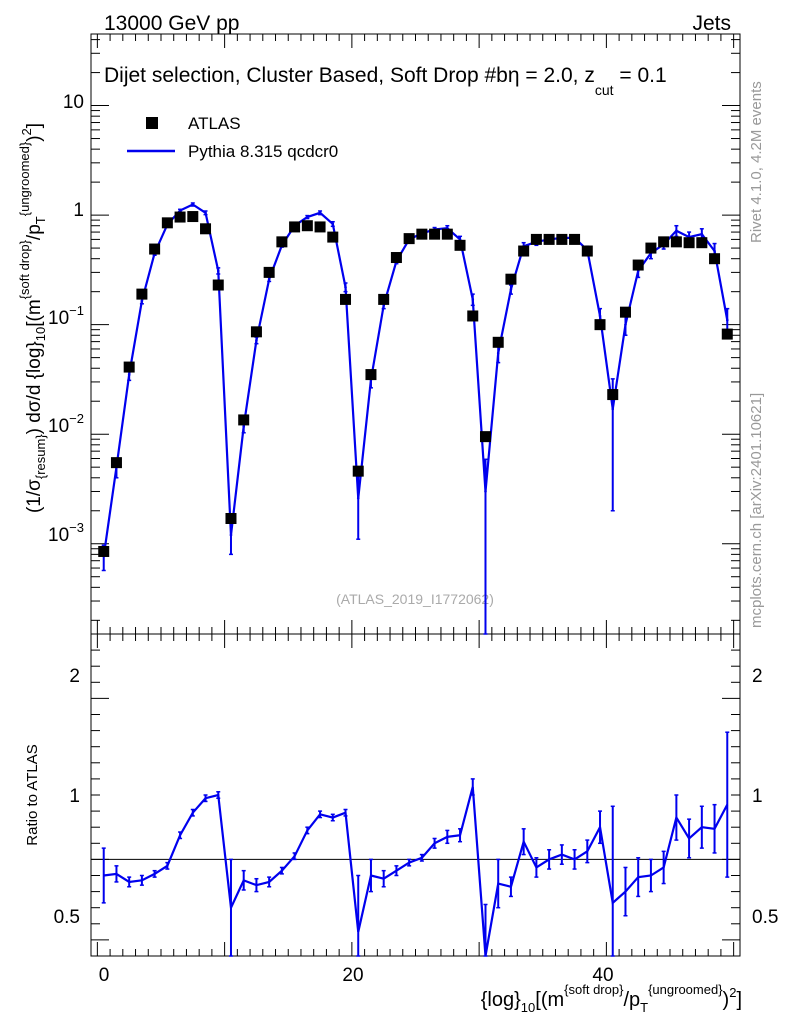 The height and width of the screenshot is (1024, 786). What do you see at coordinates (67, 917) in the screenshot?
I see `ratio-y-tick-label: 0.5` at bounding box center [67, 917].